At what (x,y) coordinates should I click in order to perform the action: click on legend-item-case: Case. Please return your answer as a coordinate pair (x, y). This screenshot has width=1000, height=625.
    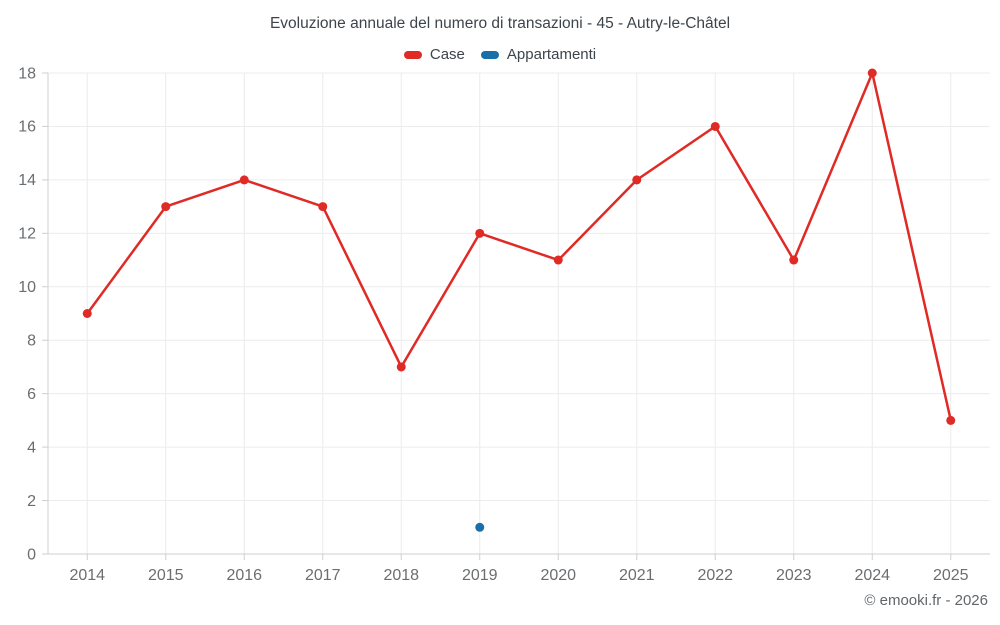
    Looking at the image, I should click on (434, 54).